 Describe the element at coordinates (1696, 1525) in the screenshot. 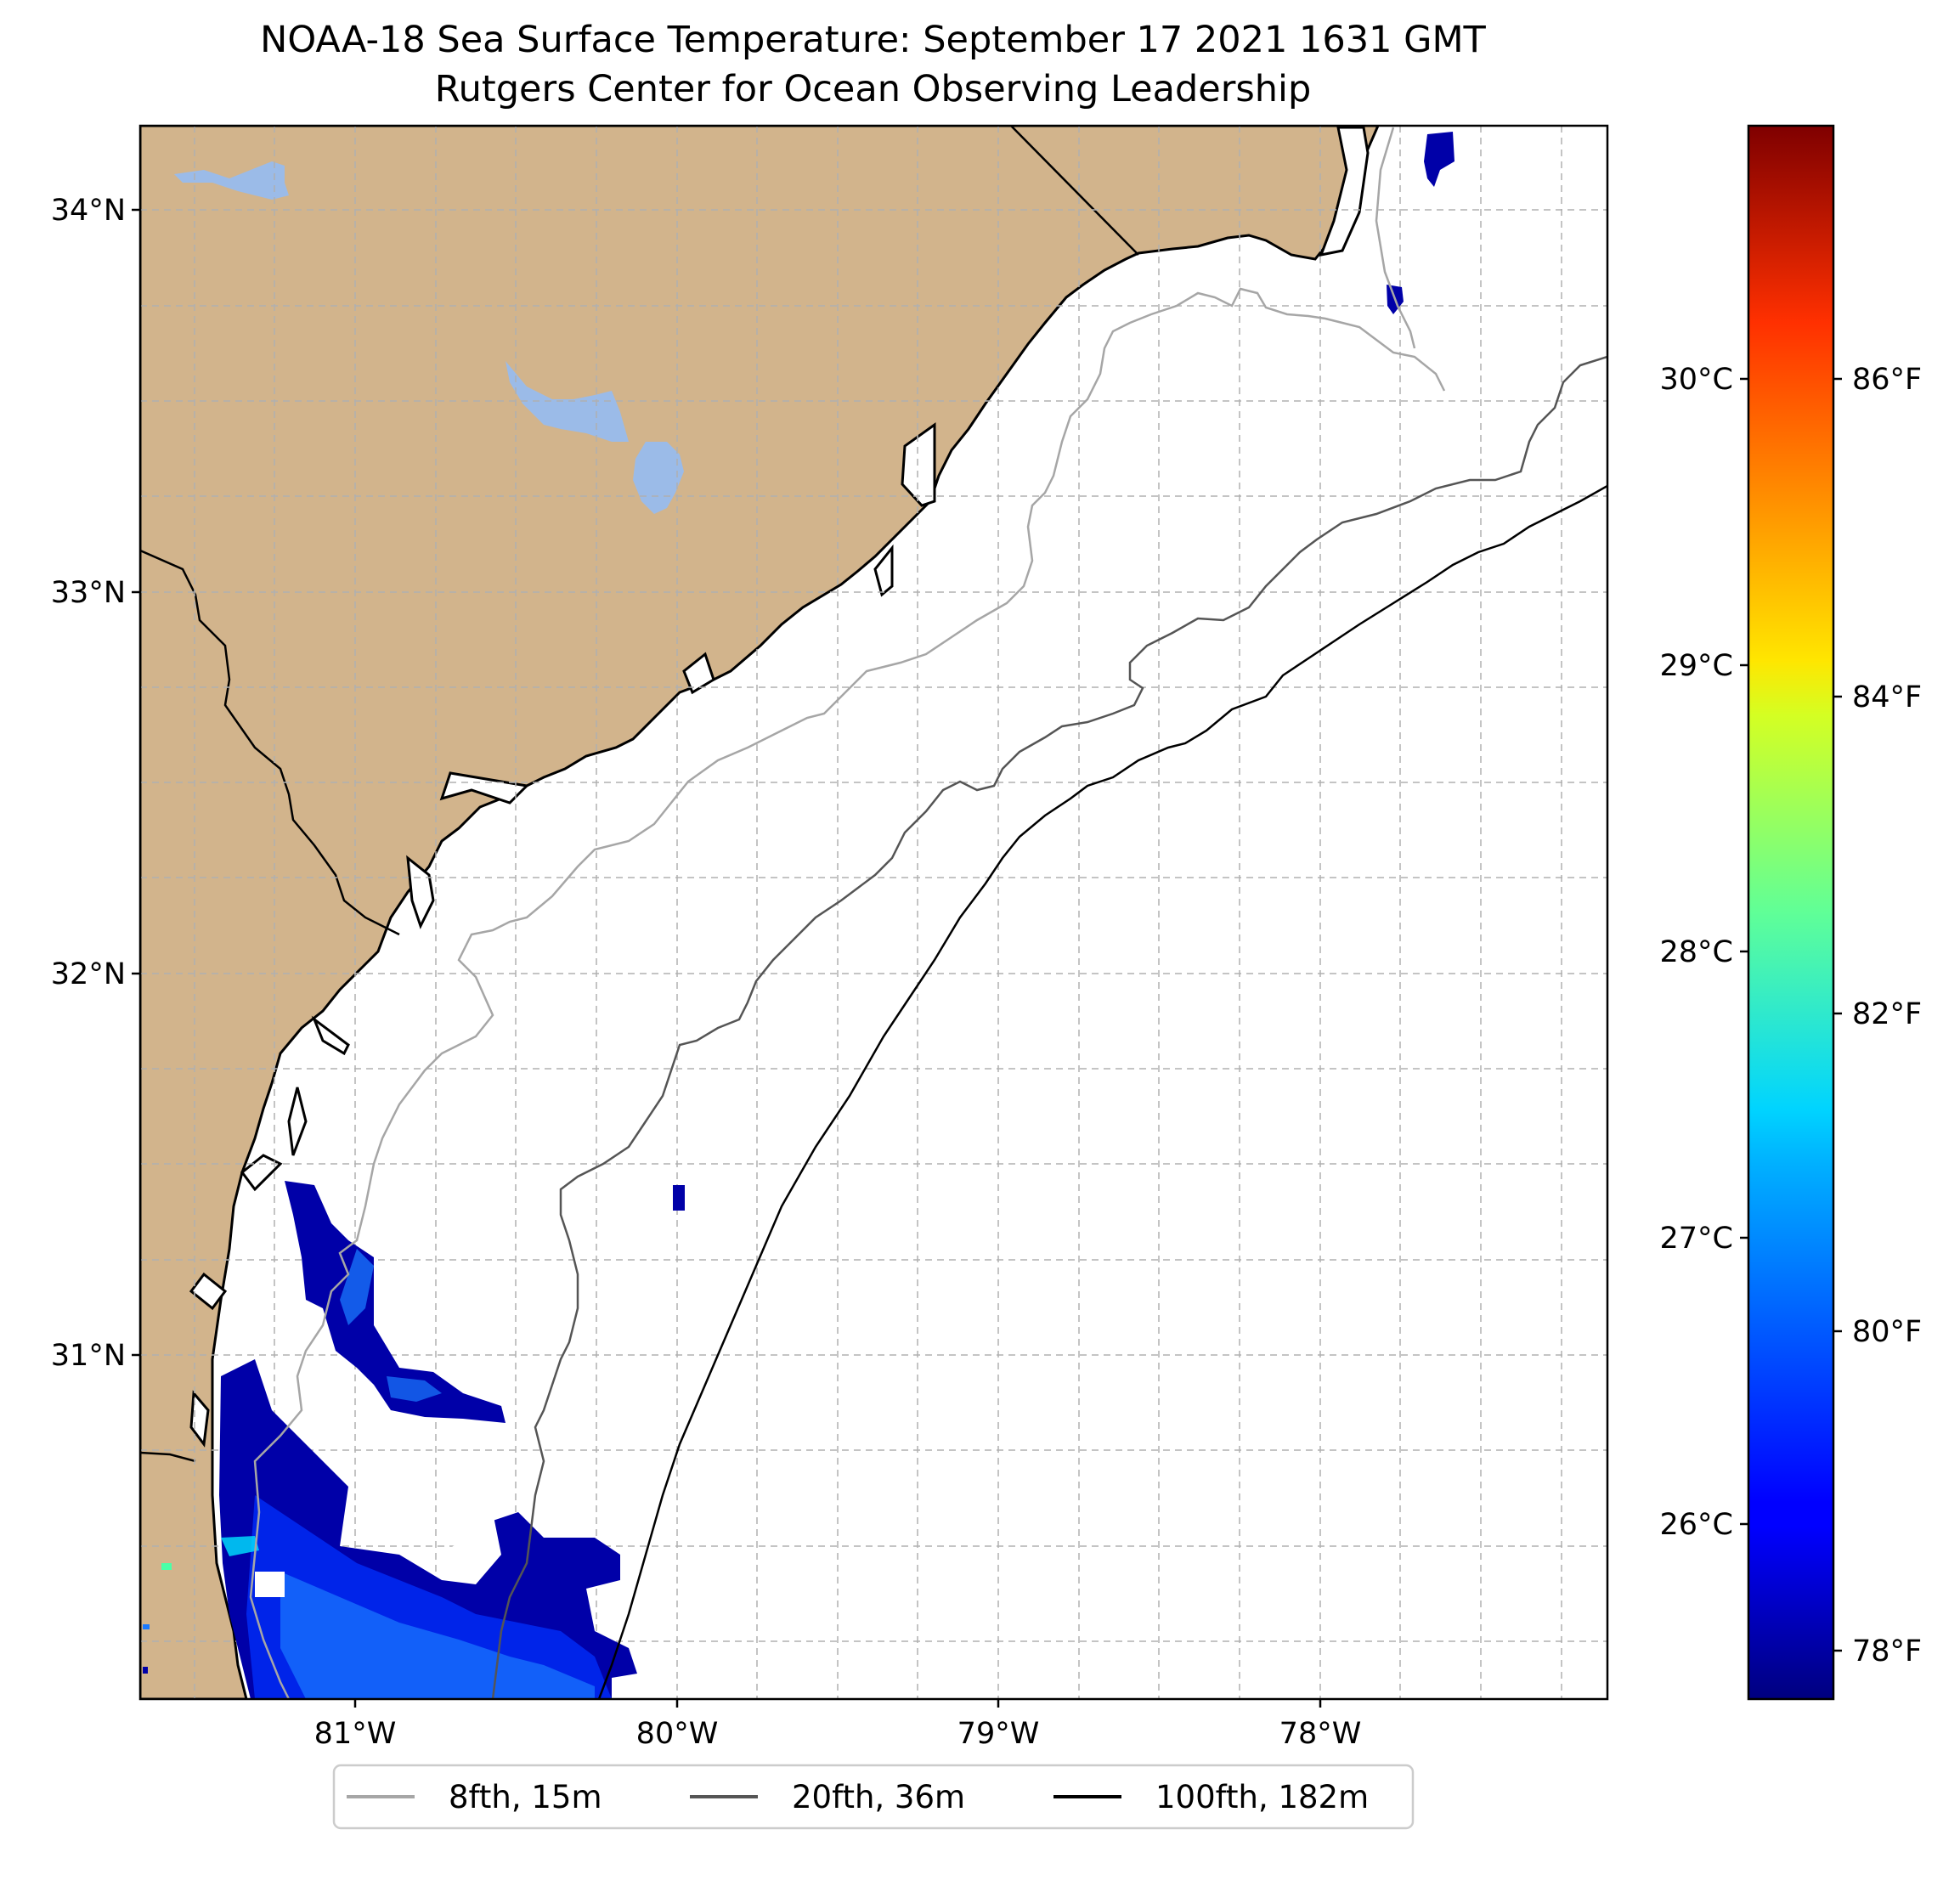

I see `colorbar-label-26c: 26°C` at that location.